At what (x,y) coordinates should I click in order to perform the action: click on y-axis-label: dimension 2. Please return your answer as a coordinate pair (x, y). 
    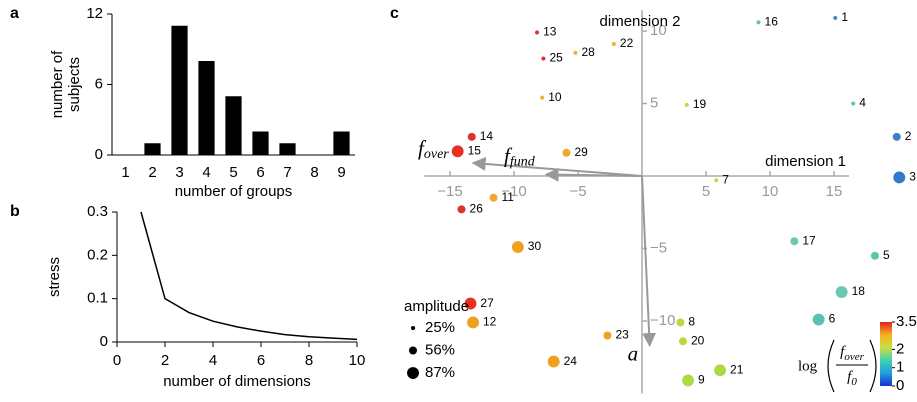
    Looking at the image, I should click on (640, 21).